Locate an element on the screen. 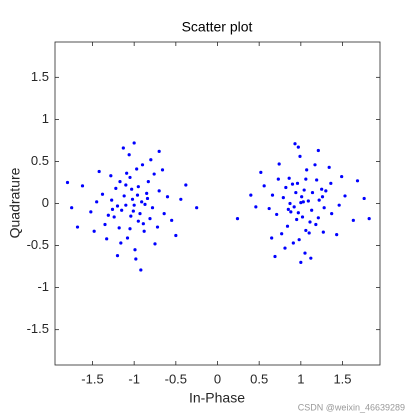 This screenshot has height=420, width=420. y-tick-label: -1.5 is located at coordinates (38, 328).